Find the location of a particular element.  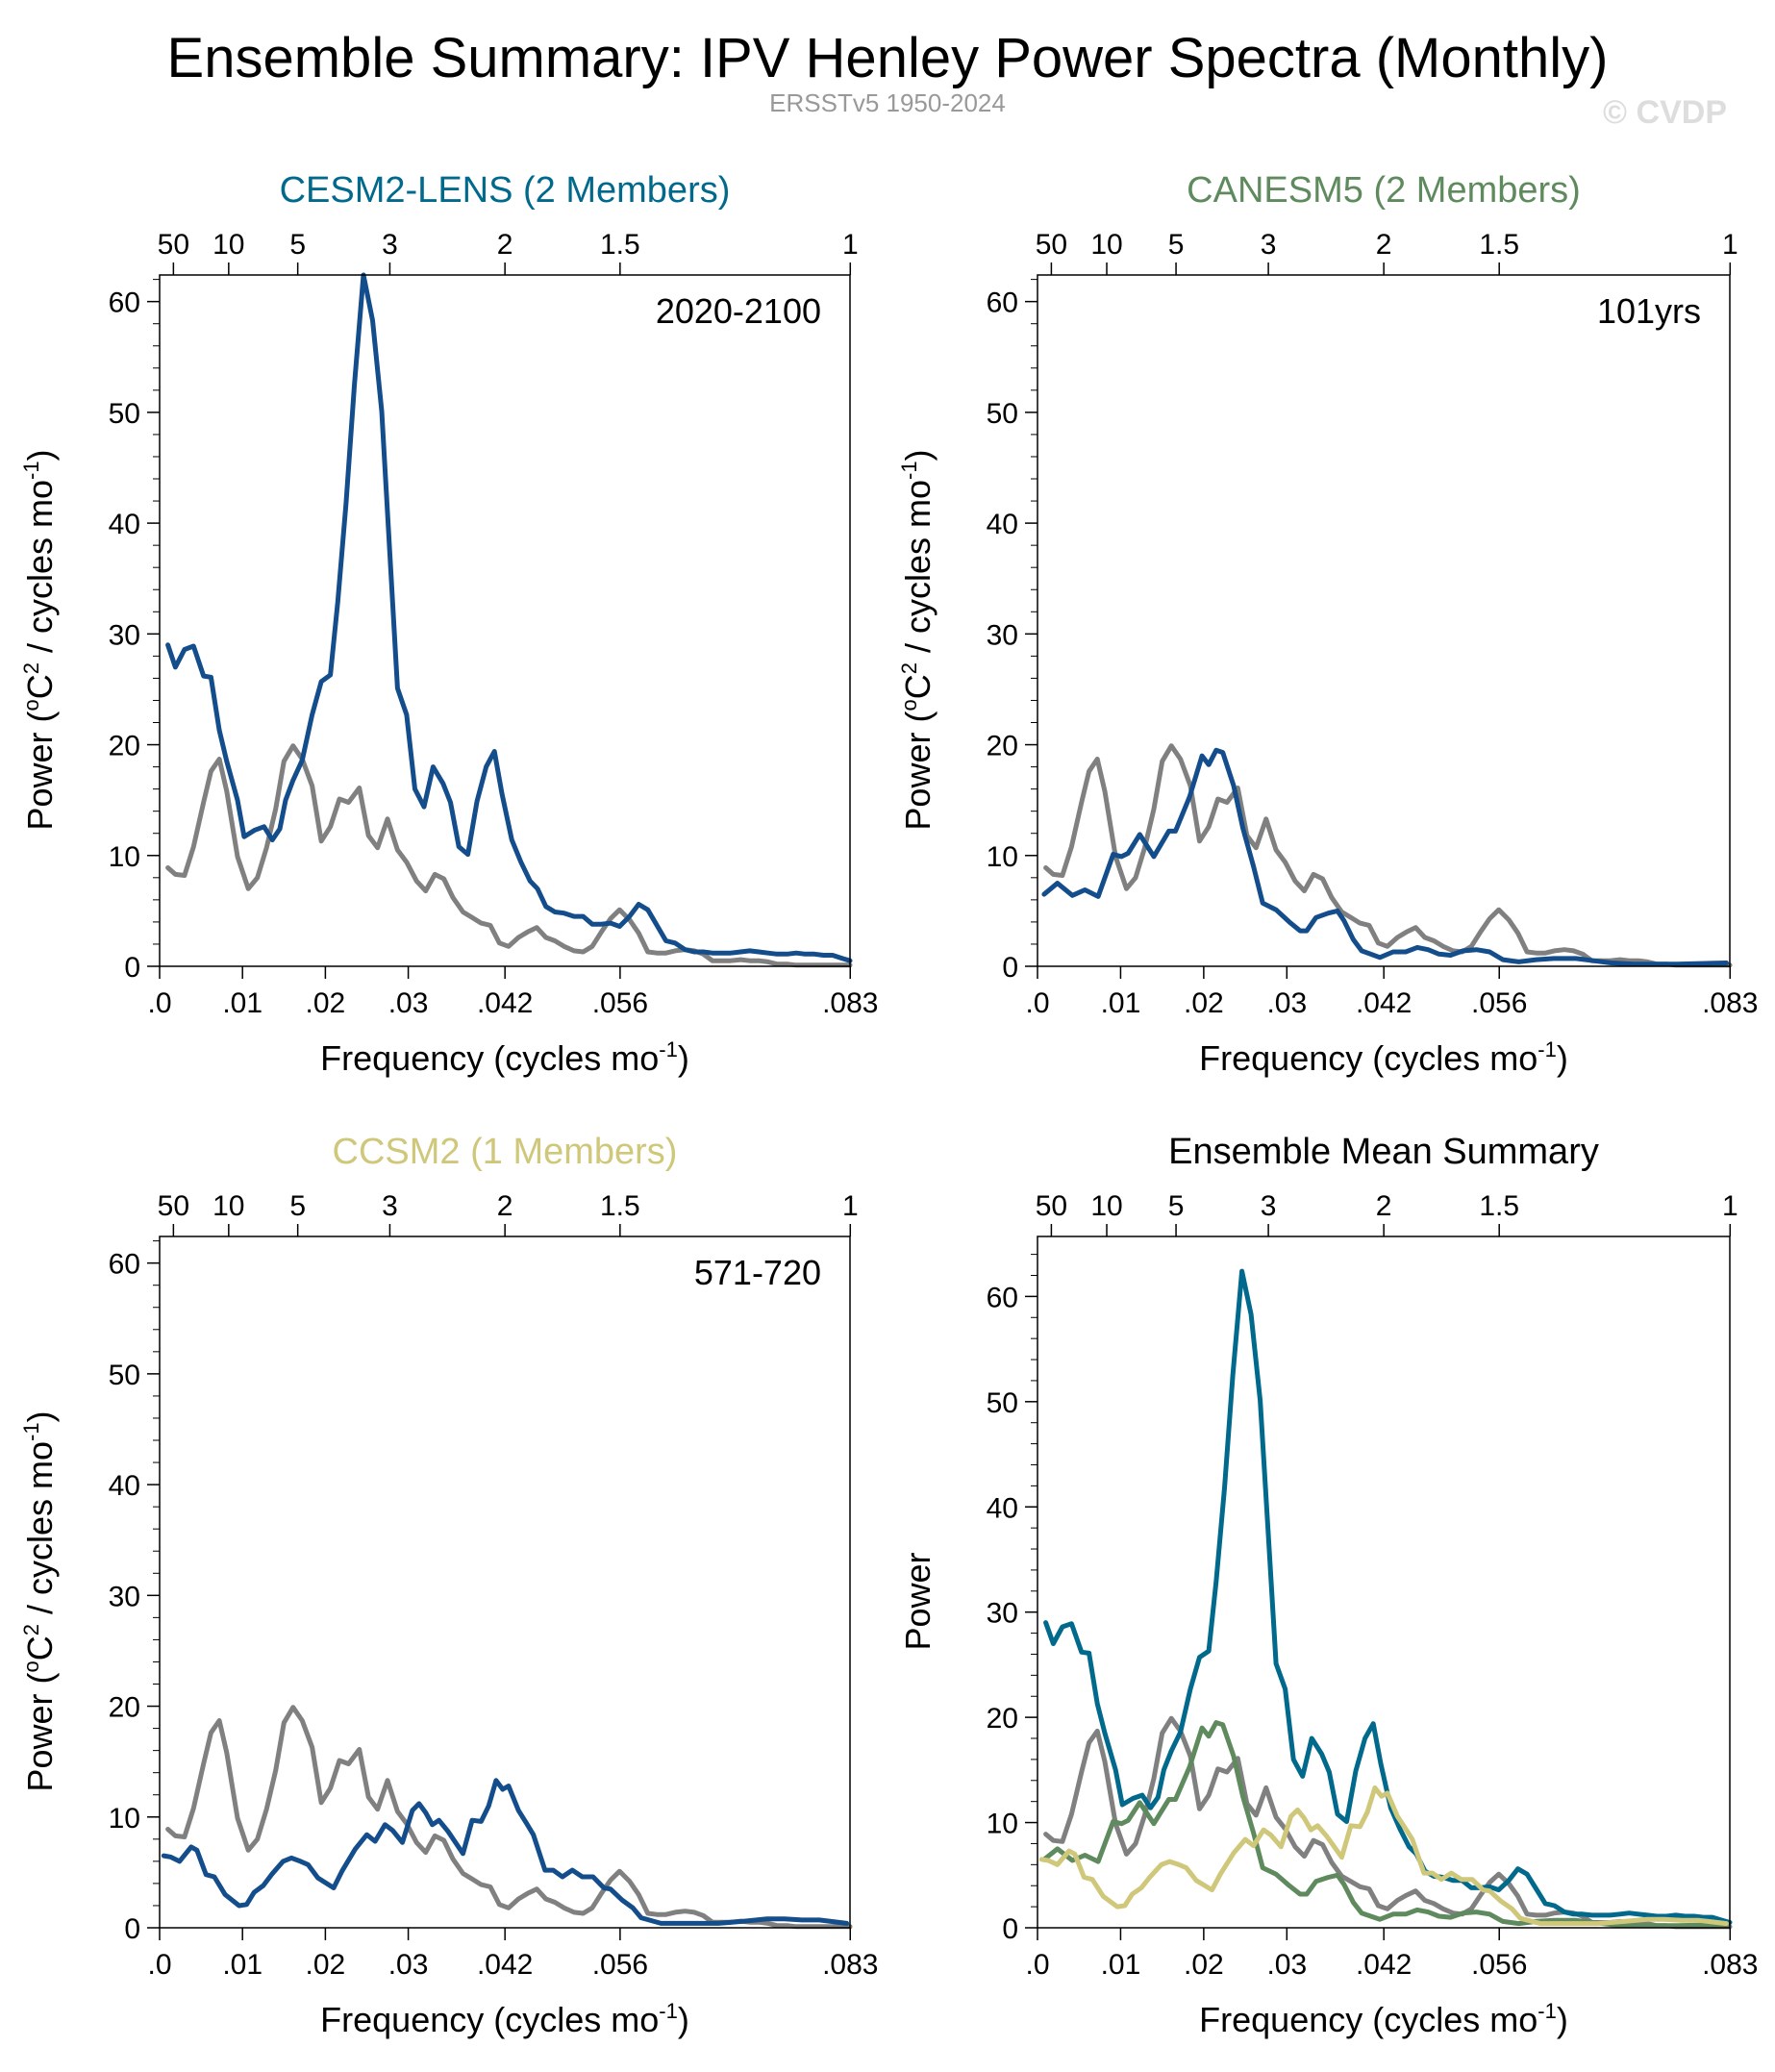

cvdp-watermark: © CVDP is located at coordinates (1665, 112).